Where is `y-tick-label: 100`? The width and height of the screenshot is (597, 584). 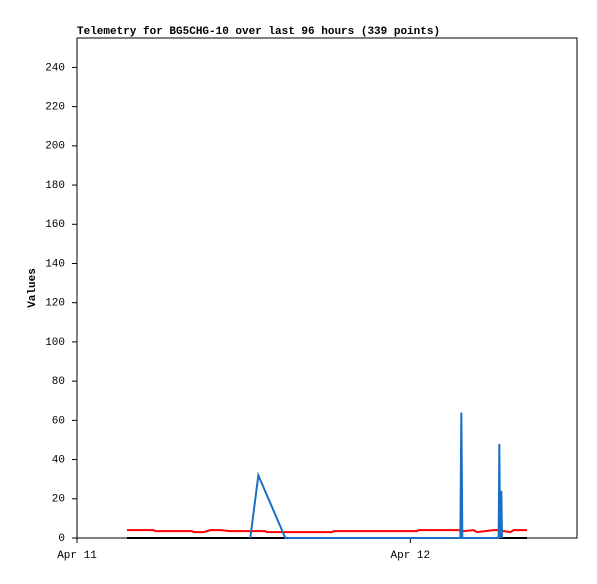 y-tick-label: 100 is located at coordinates (55, 343).